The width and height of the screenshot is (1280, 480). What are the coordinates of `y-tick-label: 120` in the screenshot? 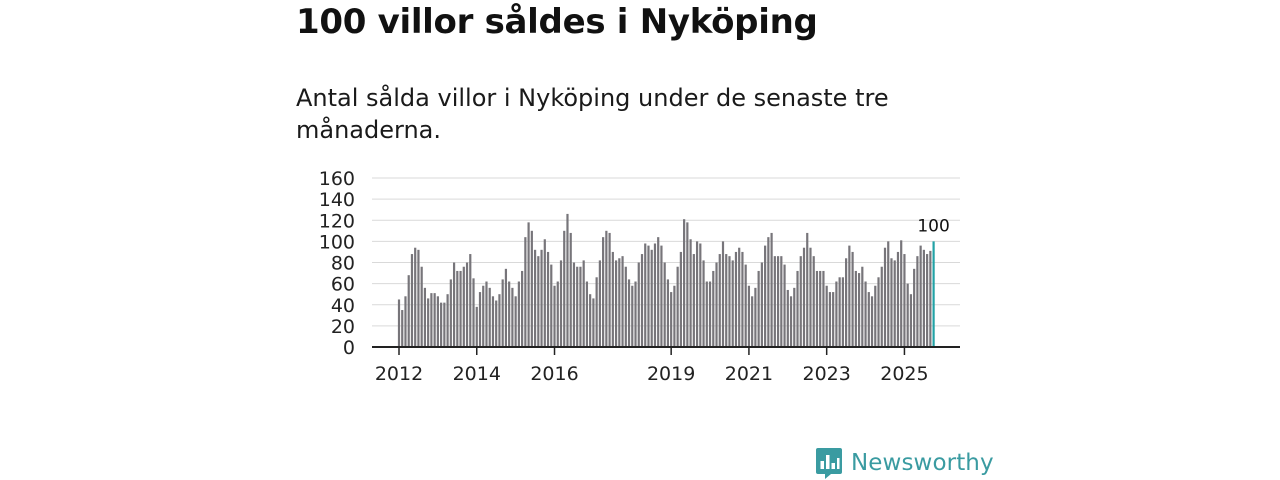 It's located at (337, 221).